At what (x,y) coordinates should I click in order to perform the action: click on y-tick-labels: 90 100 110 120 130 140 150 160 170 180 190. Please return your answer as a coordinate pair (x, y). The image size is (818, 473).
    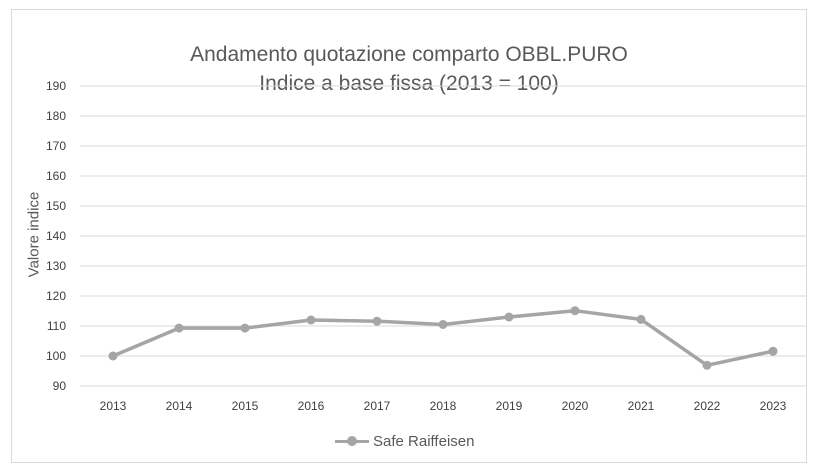
    Looking at the image, I should click on (56, 236).